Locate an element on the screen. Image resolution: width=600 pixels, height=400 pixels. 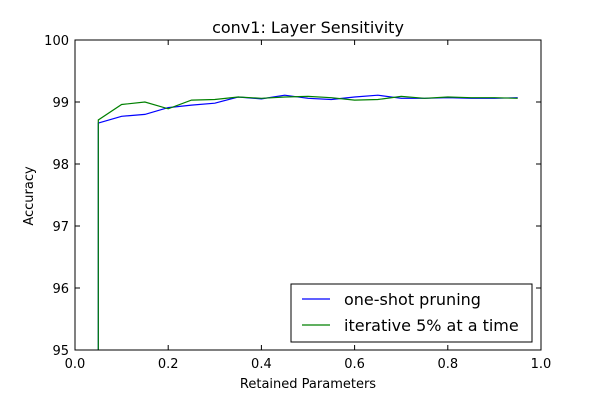
y-tick-label: 96 is located at coordinates (60, 289).